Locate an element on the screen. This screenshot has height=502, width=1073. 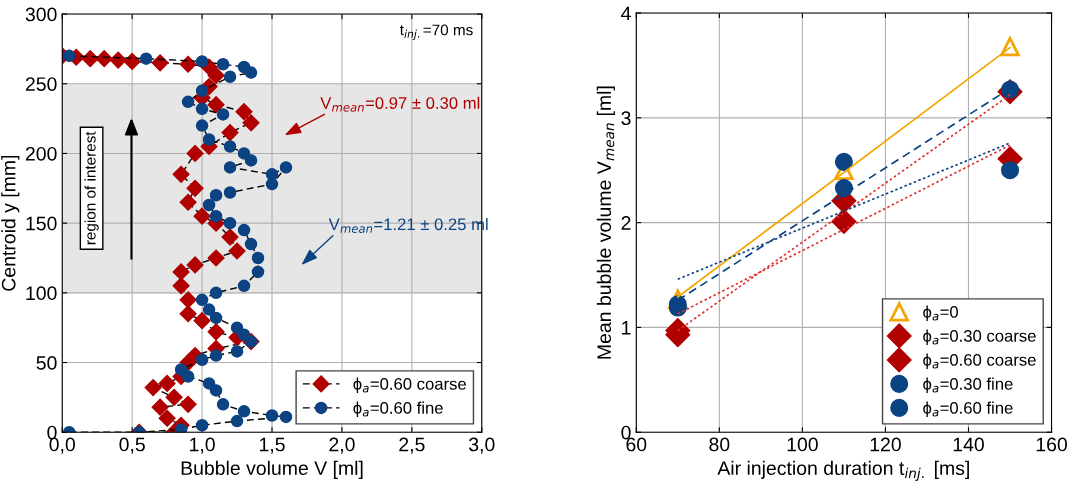
legend-label: ϕ$_{a}$=0 is located at coordinates (940, 313).